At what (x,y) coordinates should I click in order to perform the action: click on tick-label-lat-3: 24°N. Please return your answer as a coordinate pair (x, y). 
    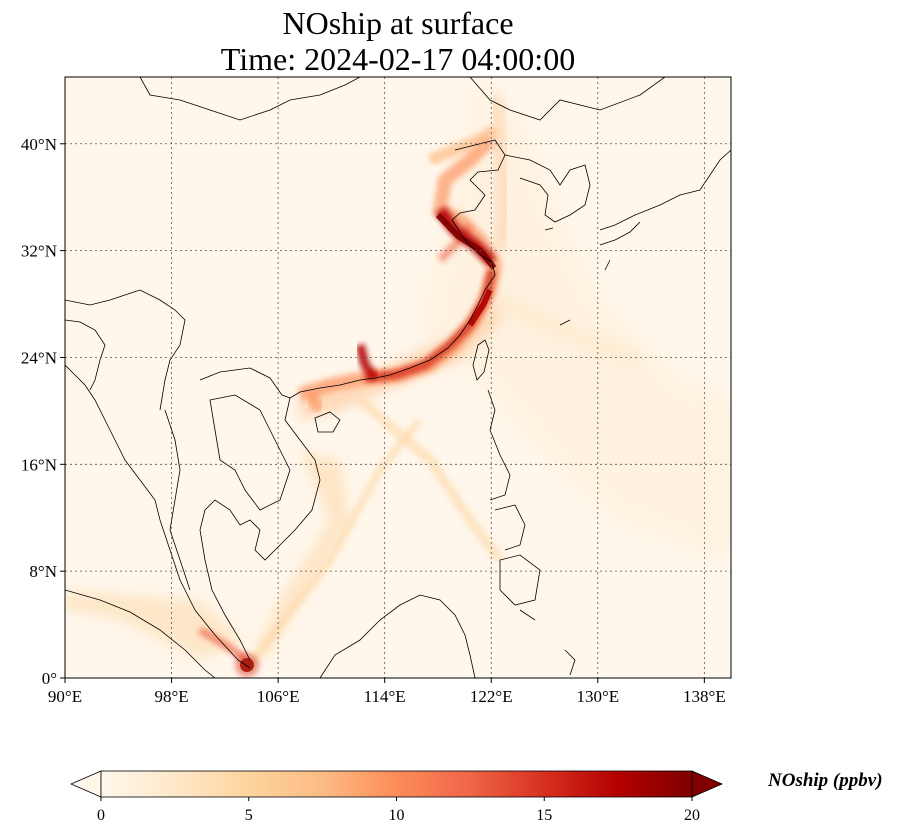
    Looking at the image, I should click on (39, 357).